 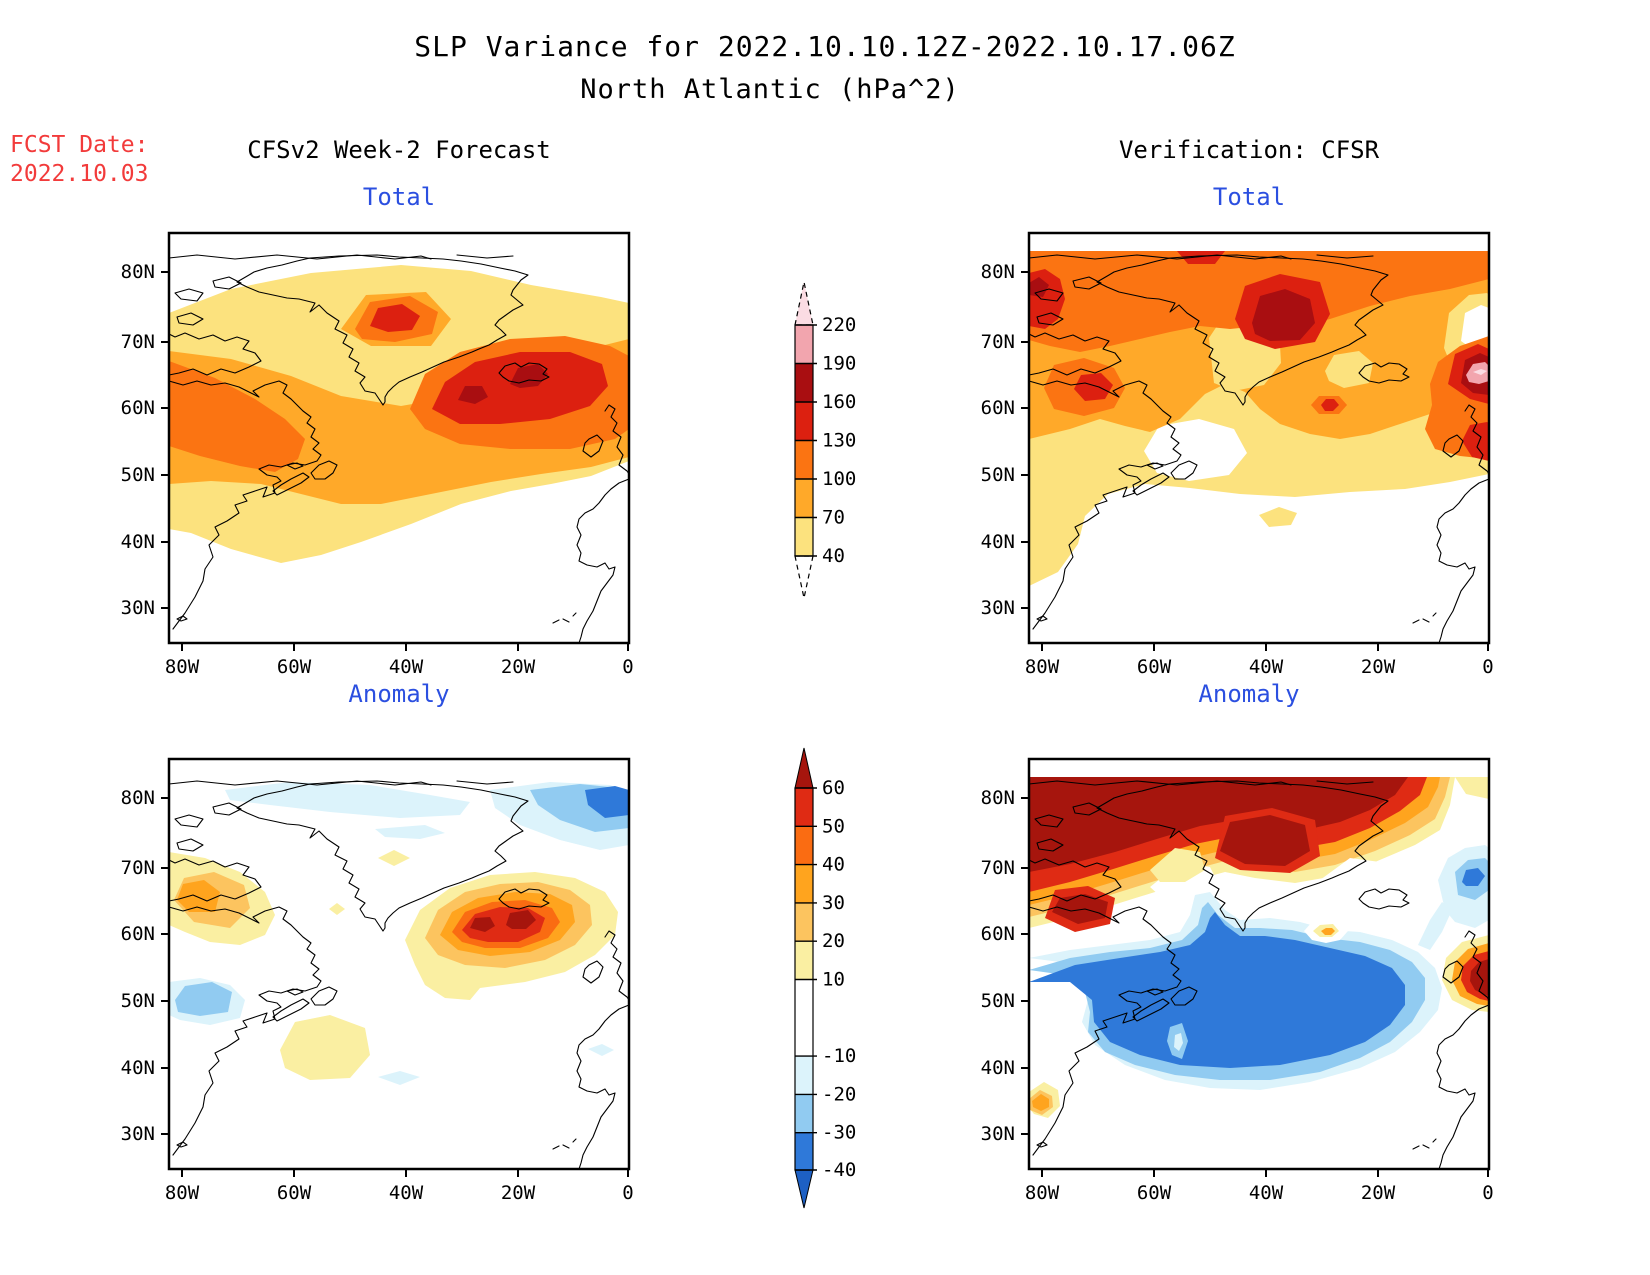 What do you see at coordinates (839, 325) in the screenshot?
I see `colorbar-label: 220` at bounding box center [839, 325].